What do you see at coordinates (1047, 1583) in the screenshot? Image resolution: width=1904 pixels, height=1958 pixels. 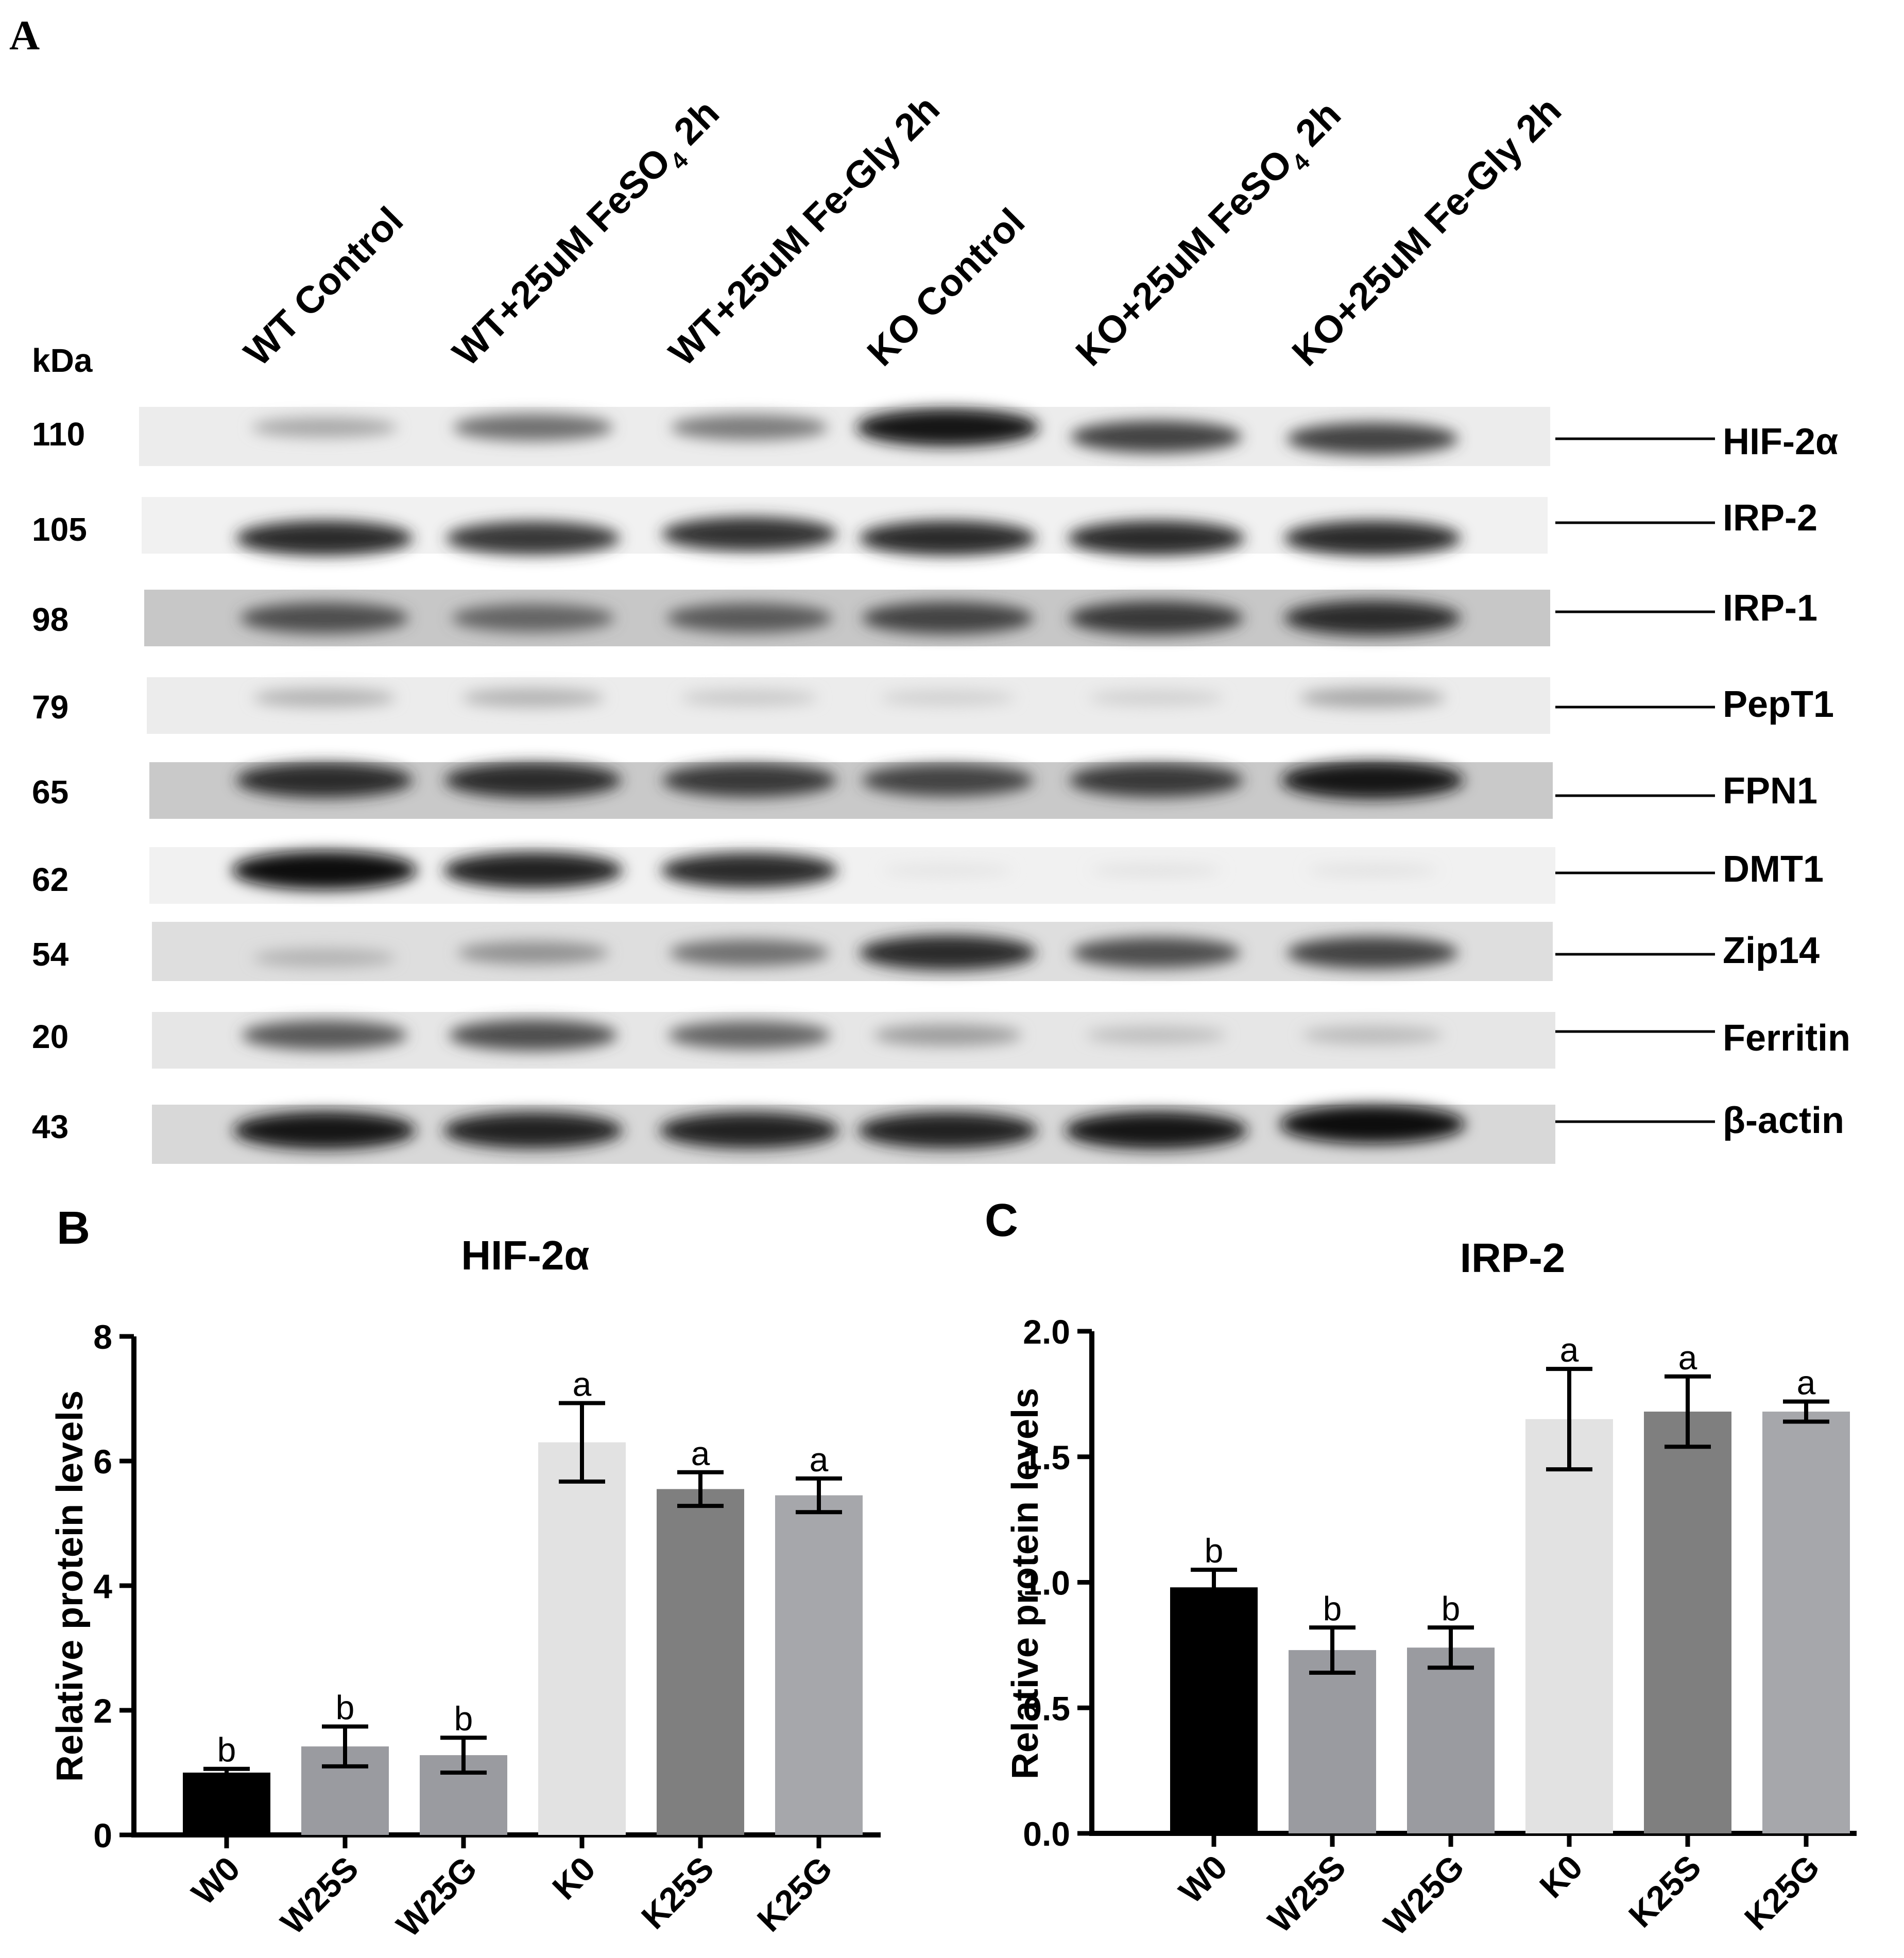 I see `y-tick-label: 1.0` at bounding box center [1047, 1583].